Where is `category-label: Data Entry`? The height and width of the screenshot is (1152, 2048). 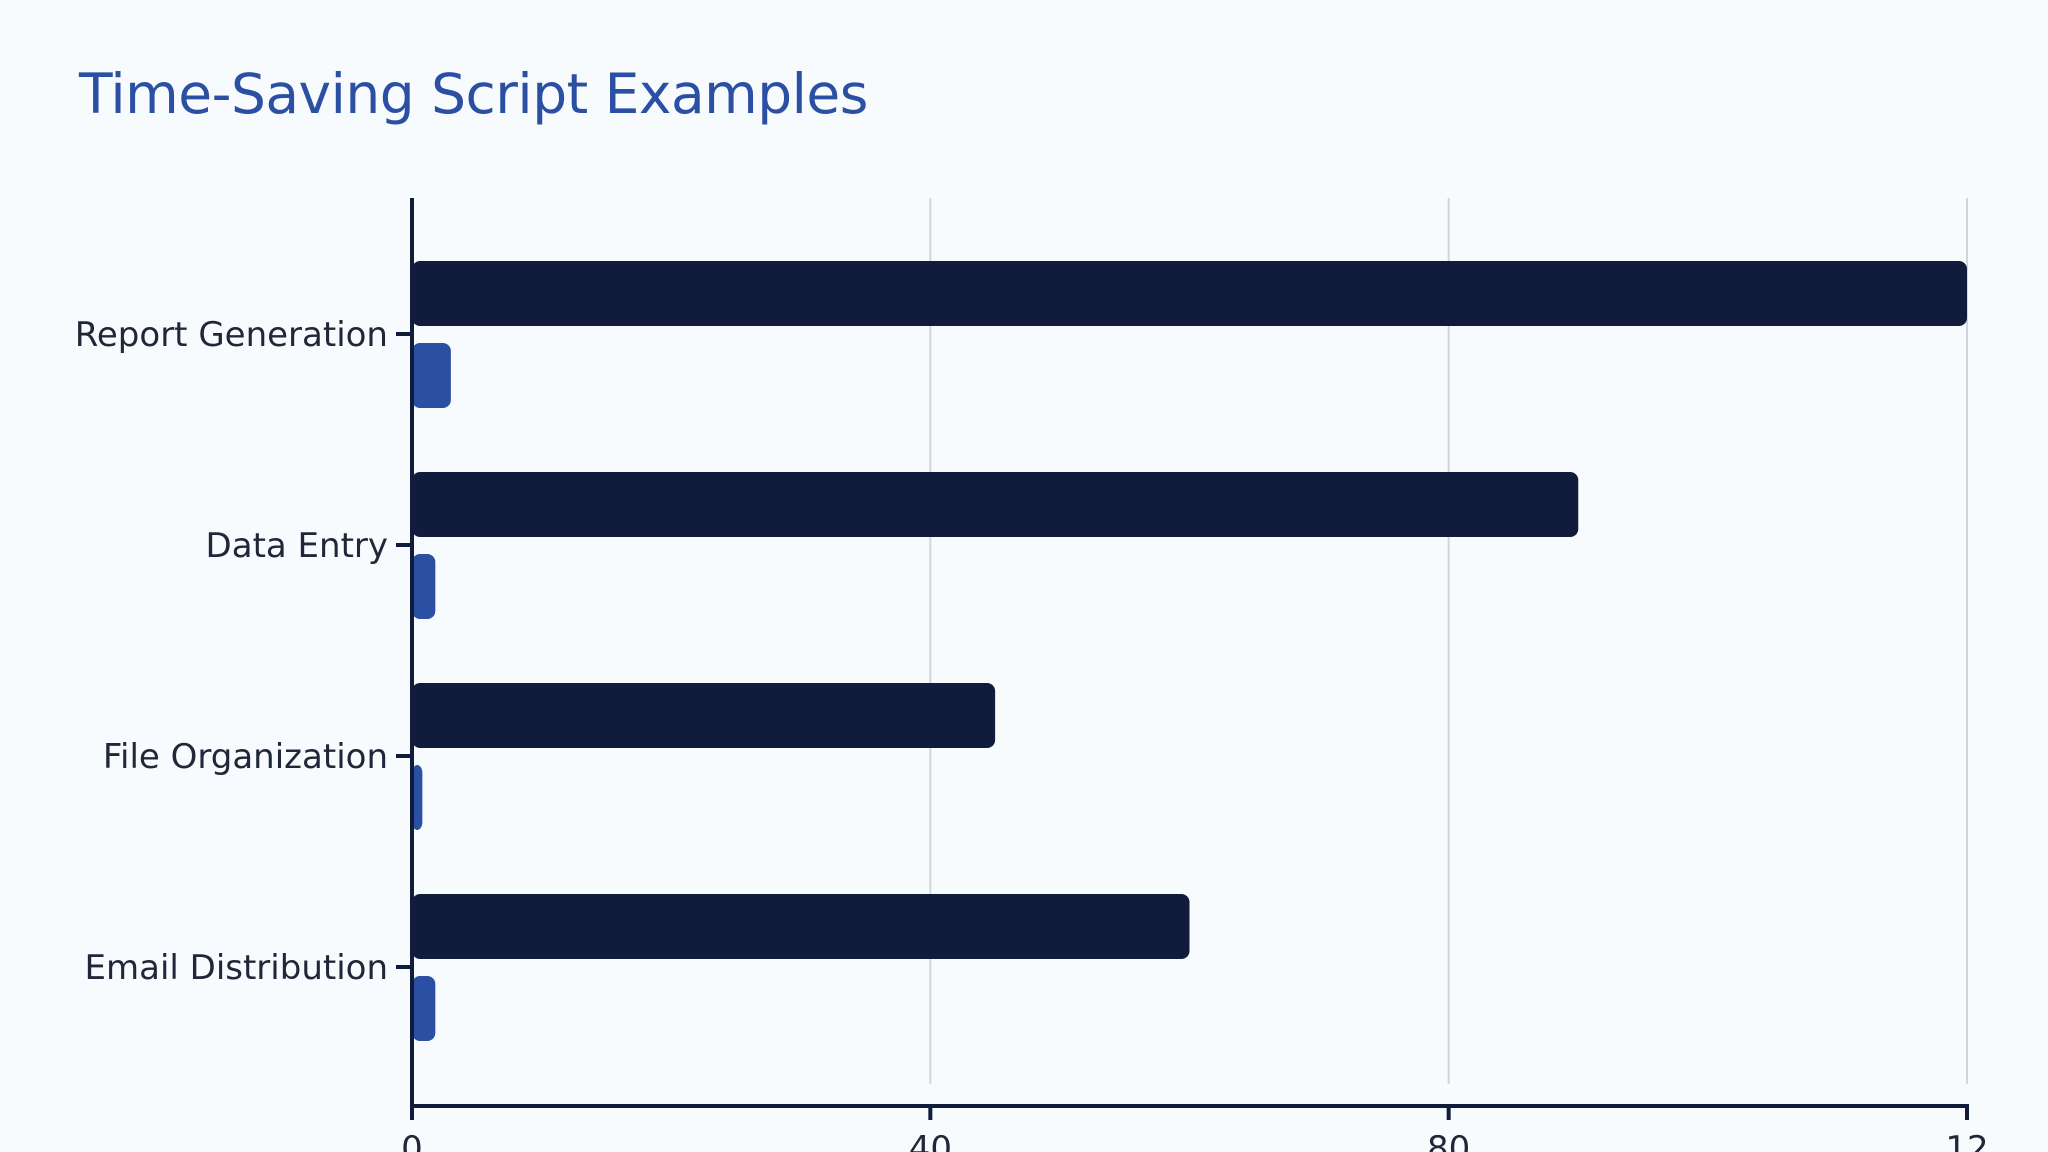
category-label: Data Entry is located at coordinates (297, 546).